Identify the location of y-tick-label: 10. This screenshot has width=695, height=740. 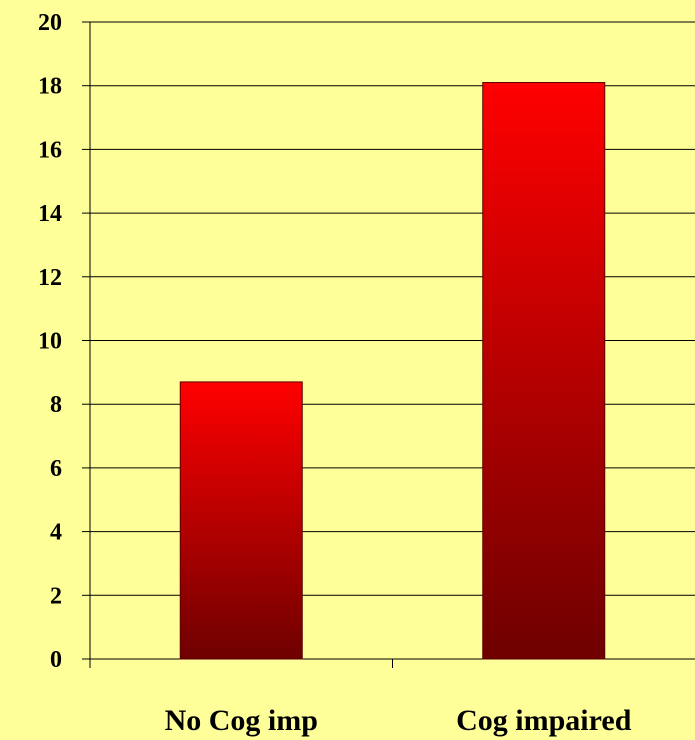
(50, 342).